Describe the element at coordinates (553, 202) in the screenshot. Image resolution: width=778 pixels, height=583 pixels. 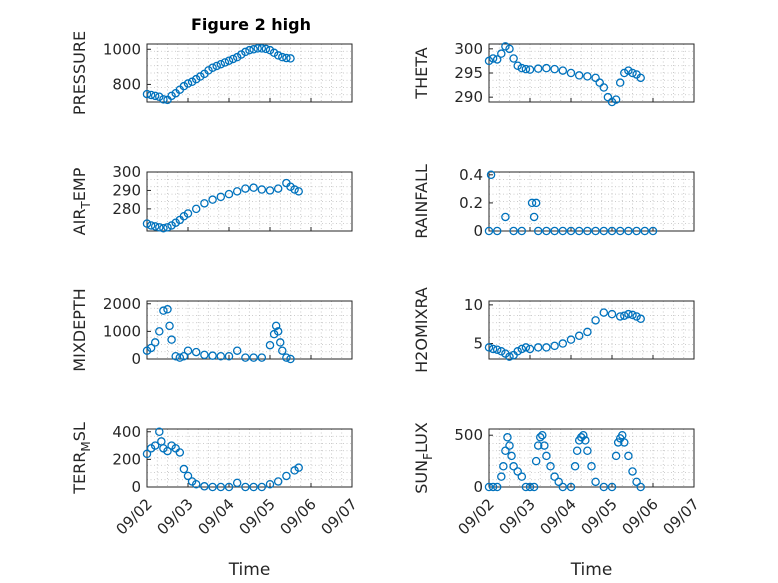
I see `subplot-rainfall: 0 0.2 0.4 RAINFALL` at that location.